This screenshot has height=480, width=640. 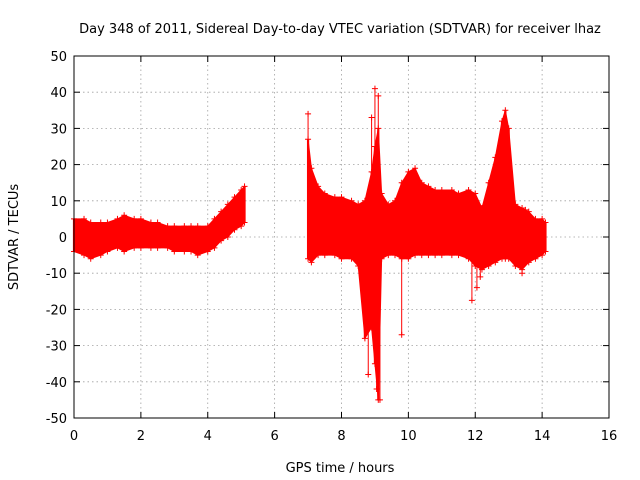 What do you see at coordinates (609, 436) in the screenshot?
I see `x-tick-label: 16` at bounding box center [609, 436].